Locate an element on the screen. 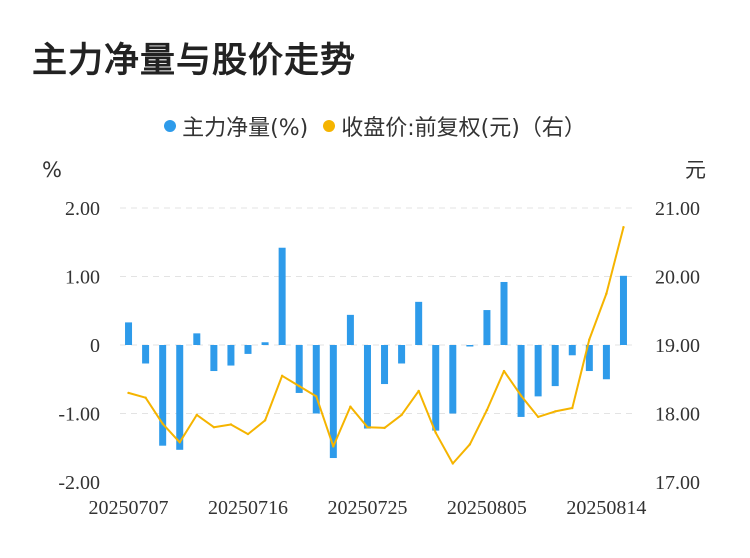  legend-item-net-volume: 主力净量(%) is located at coordinates (236, 126).